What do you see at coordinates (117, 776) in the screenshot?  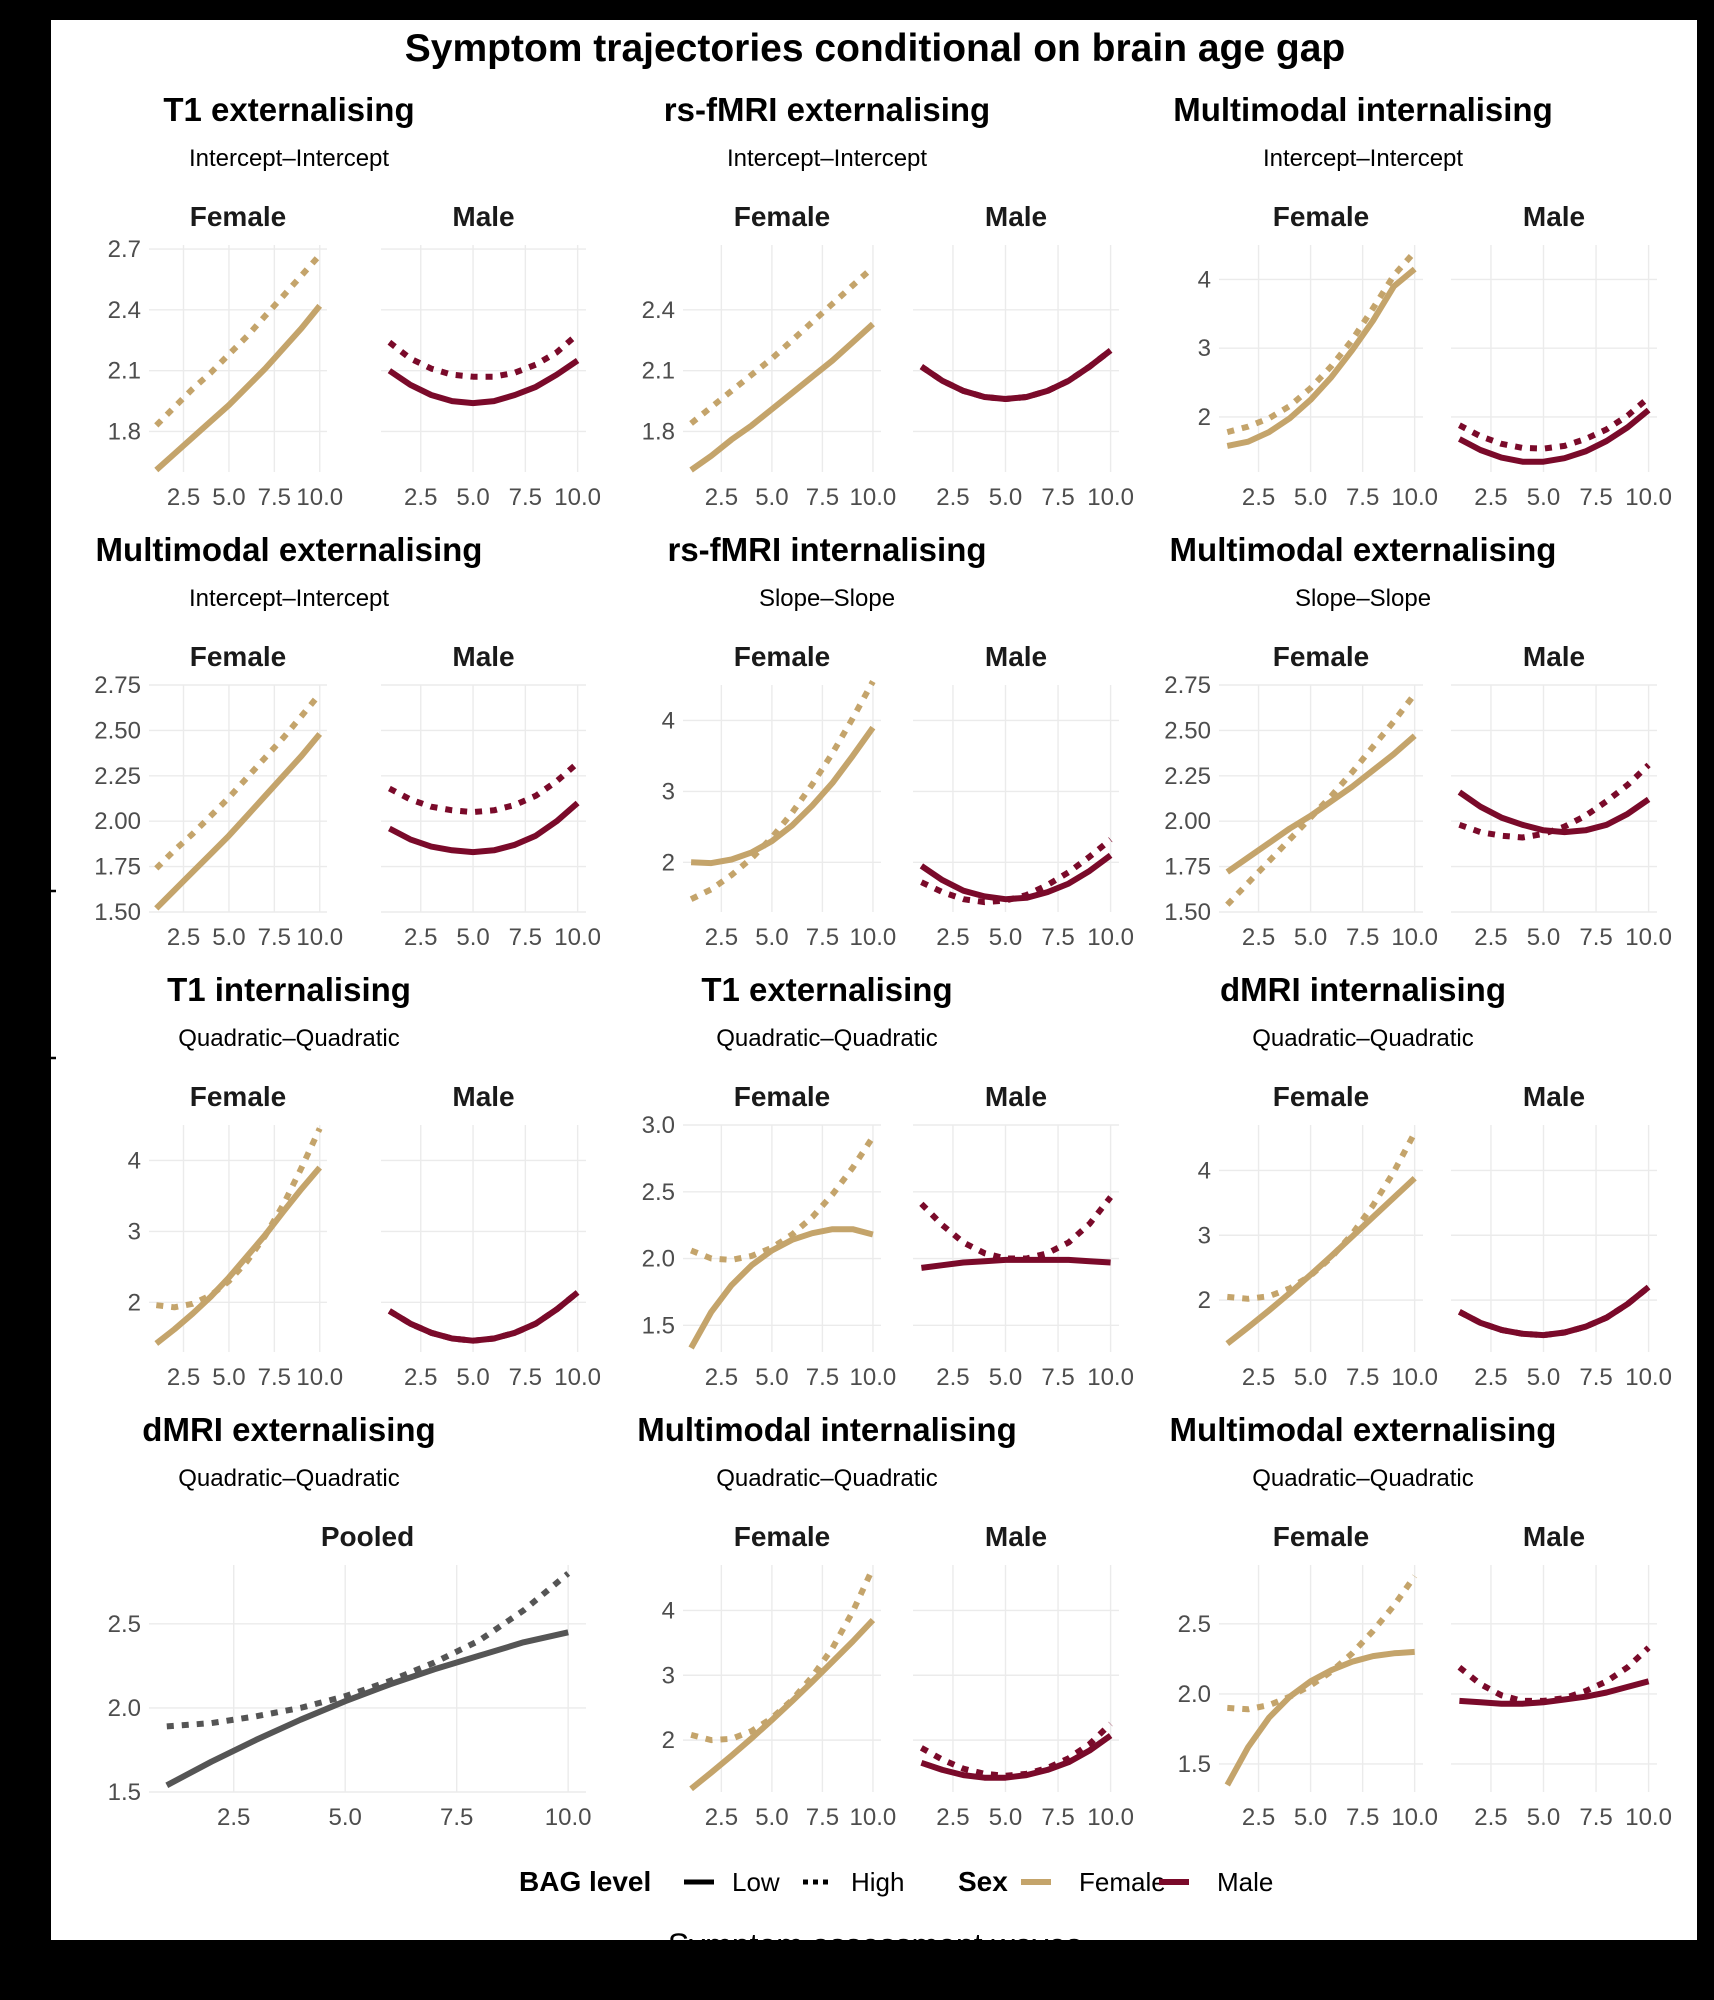 I see `y-tick-label: 2.25` at bounding box center [117, 776].